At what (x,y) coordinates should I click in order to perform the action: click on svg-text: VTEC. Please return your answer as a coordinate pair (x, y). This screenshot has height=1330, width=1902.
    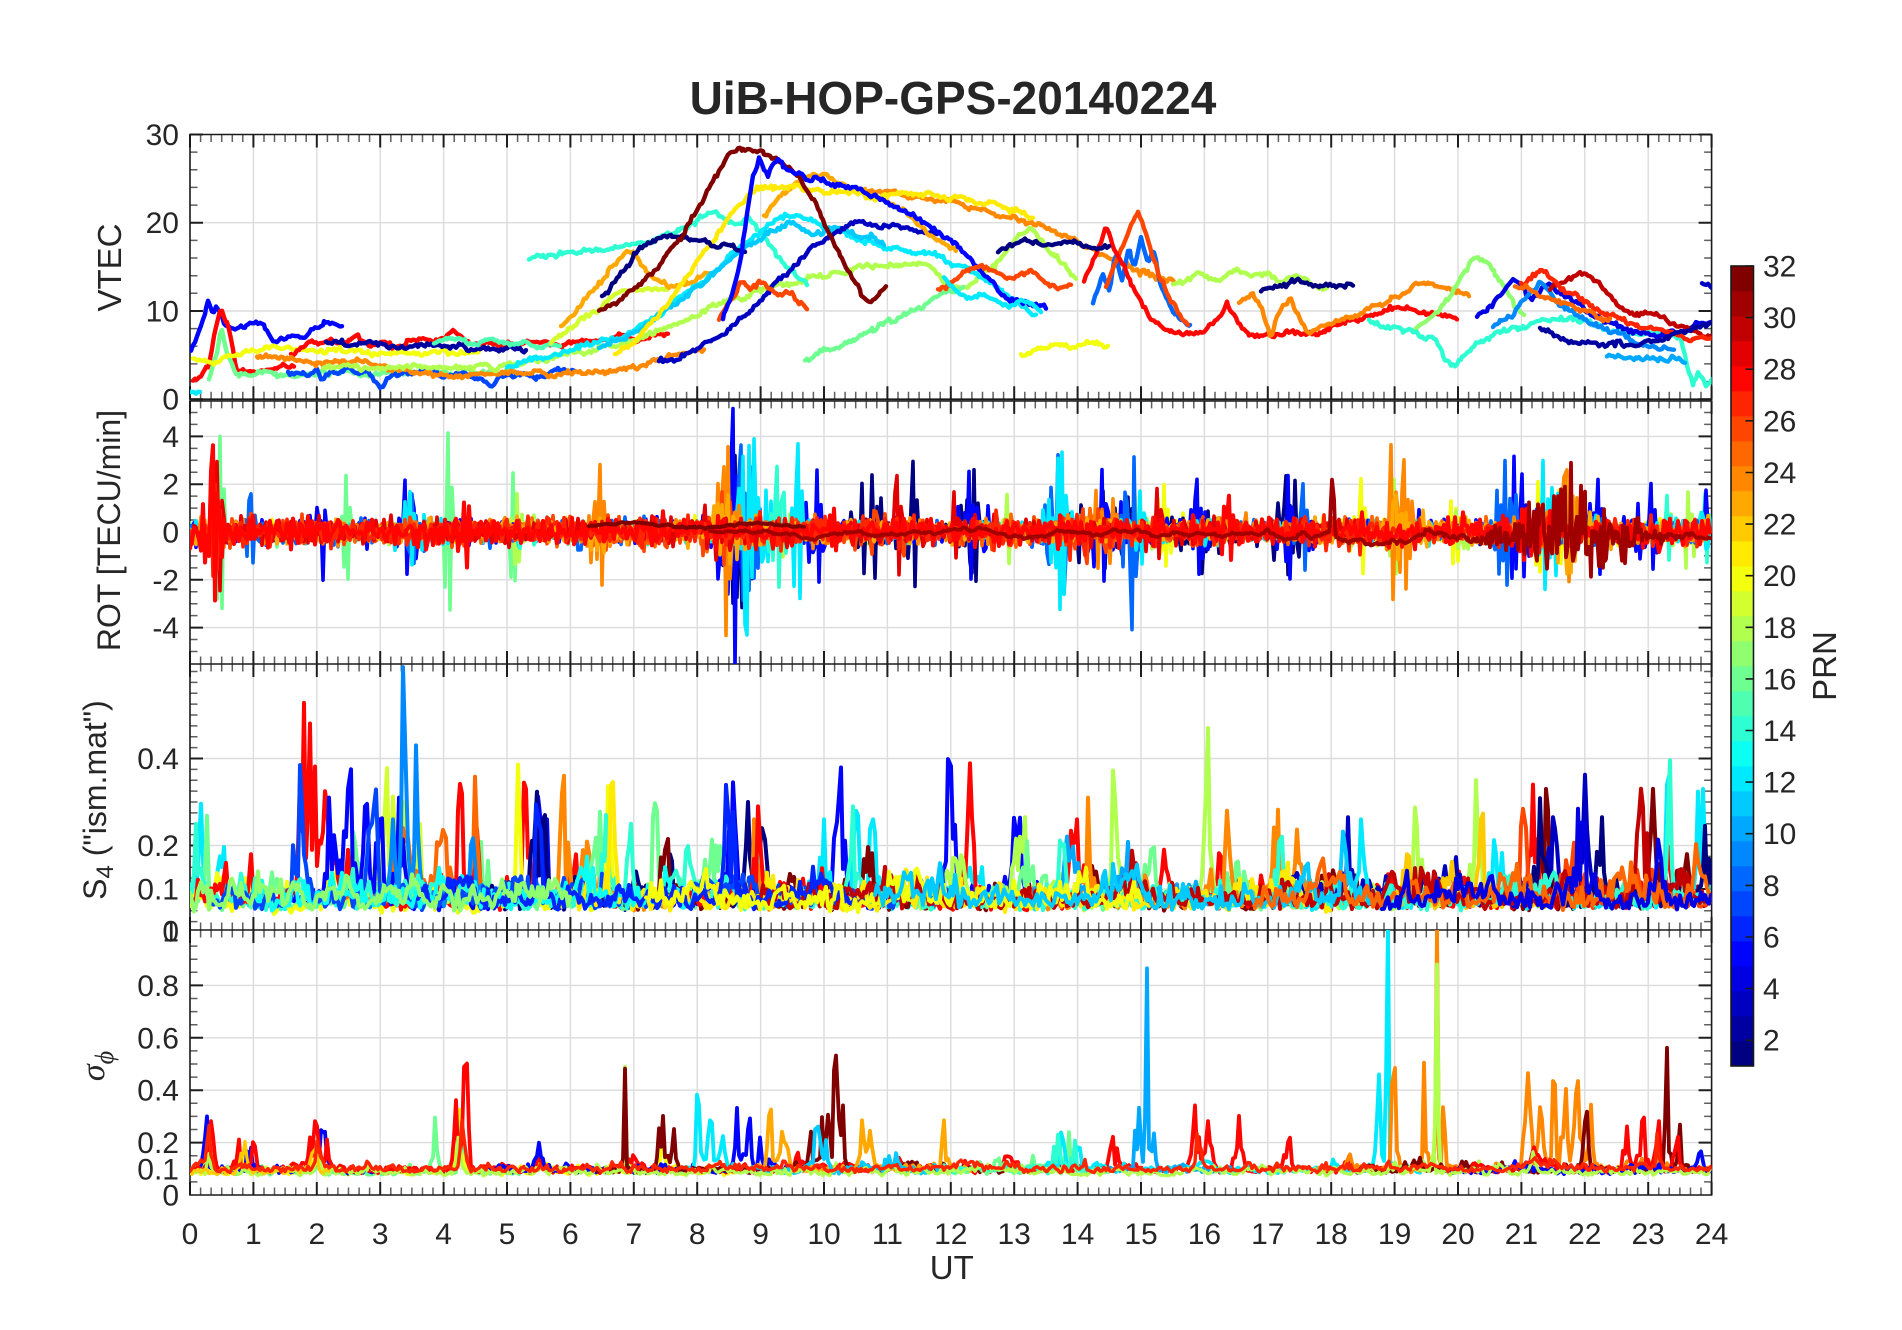
    Looking at the image, I should click on (109, 267).